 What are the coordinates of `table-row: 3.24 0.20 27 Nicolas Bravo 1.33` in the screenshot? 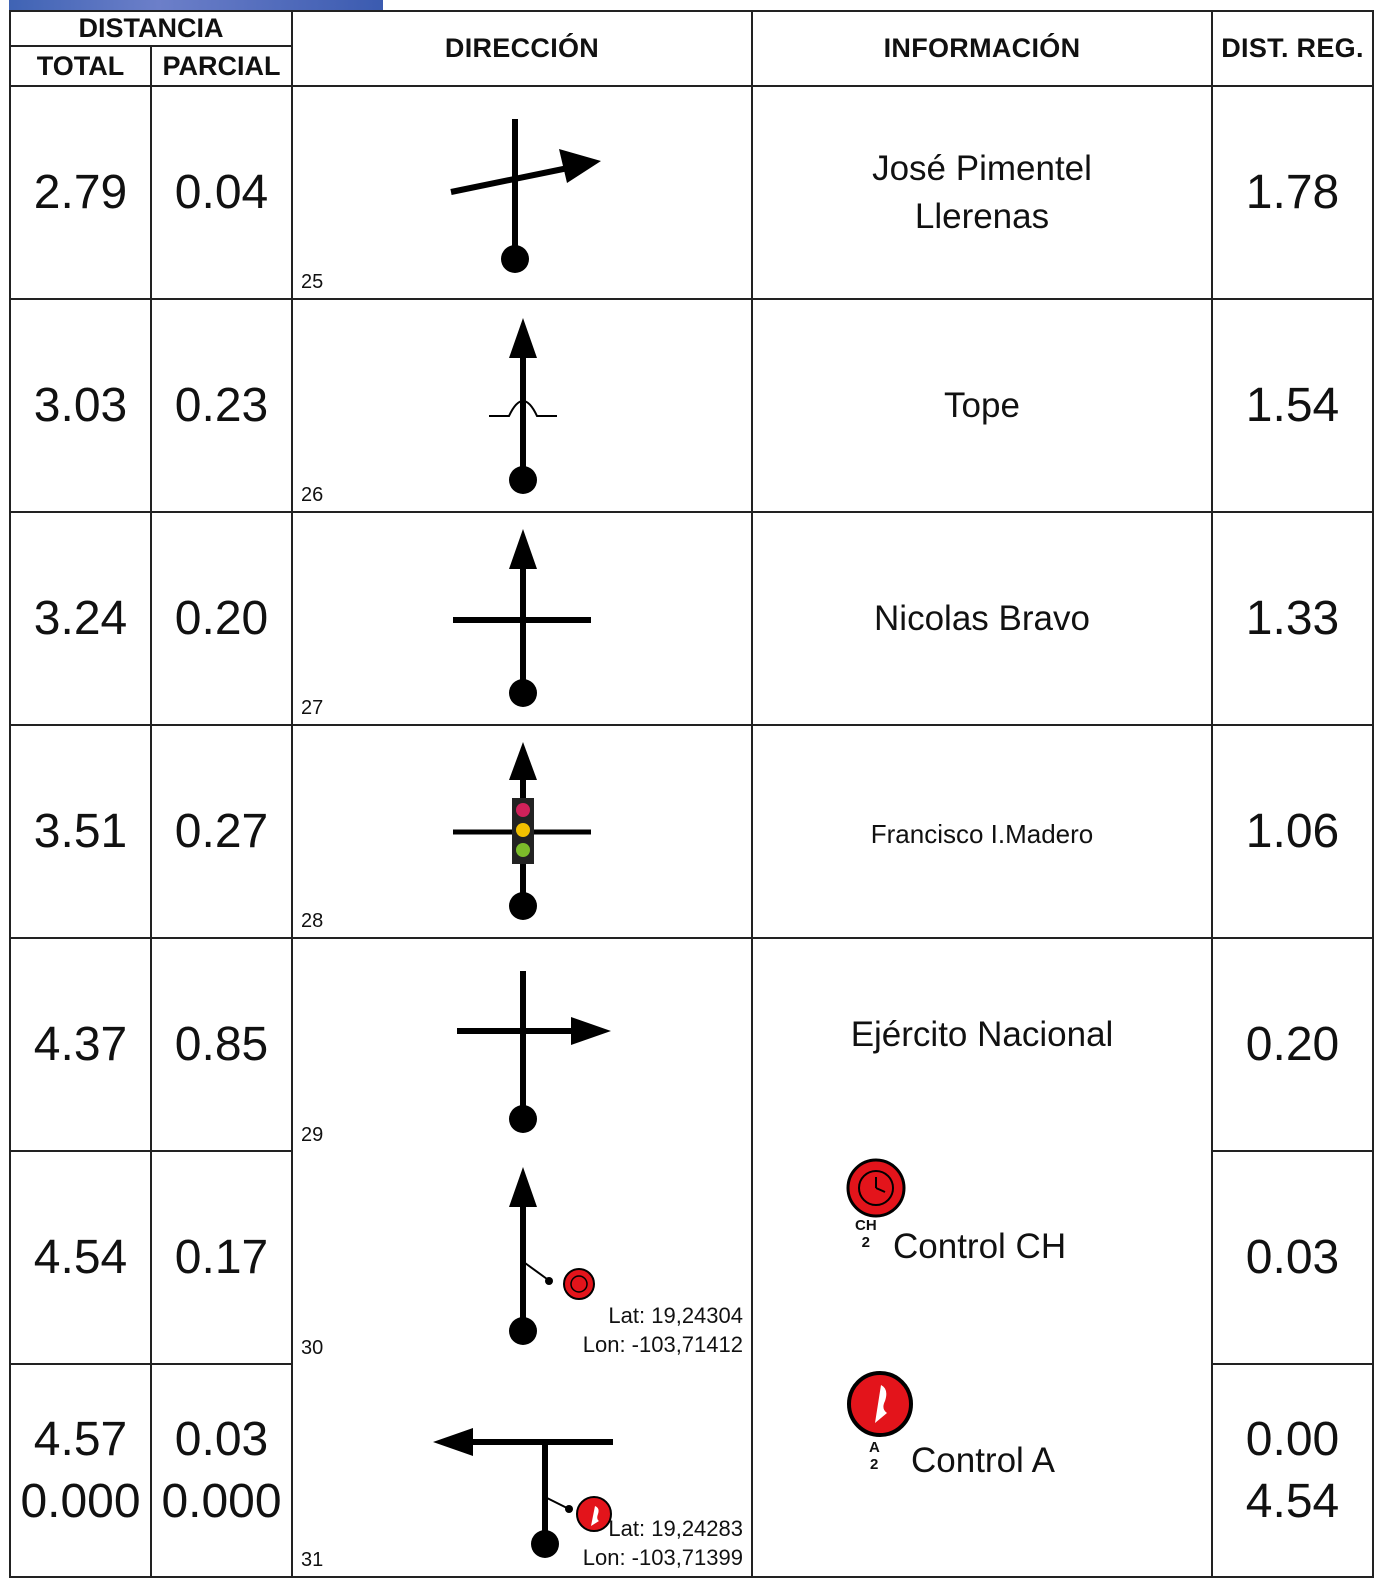 It's located at (691, 618).